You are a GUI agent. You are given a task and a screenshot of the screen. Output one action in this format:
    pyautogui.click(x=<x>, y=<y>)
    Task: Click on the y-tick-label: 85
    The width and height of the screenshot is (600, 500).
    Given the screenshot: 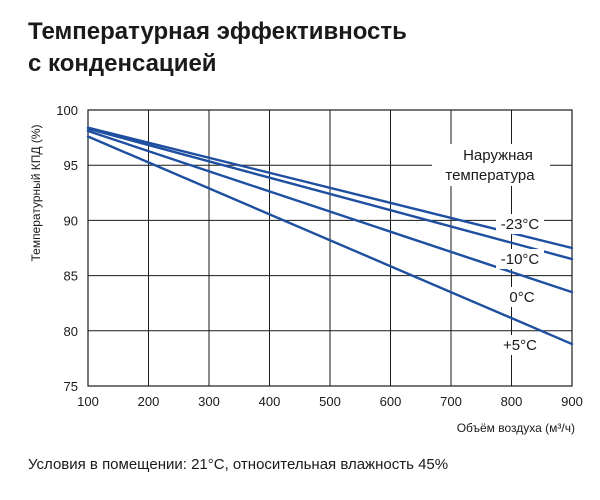 What is the action you would take?
    pyautogui.click(x=71, y=276)
    